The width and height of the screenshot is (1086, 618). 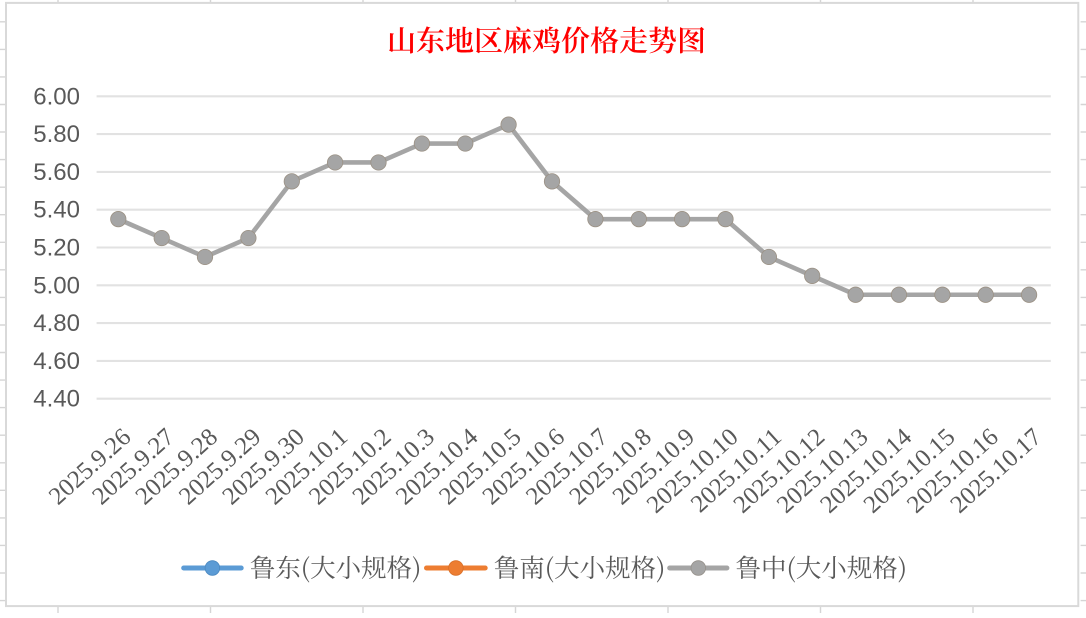 I want to click on svg-text: 5.00, so click(x=56, y=285).